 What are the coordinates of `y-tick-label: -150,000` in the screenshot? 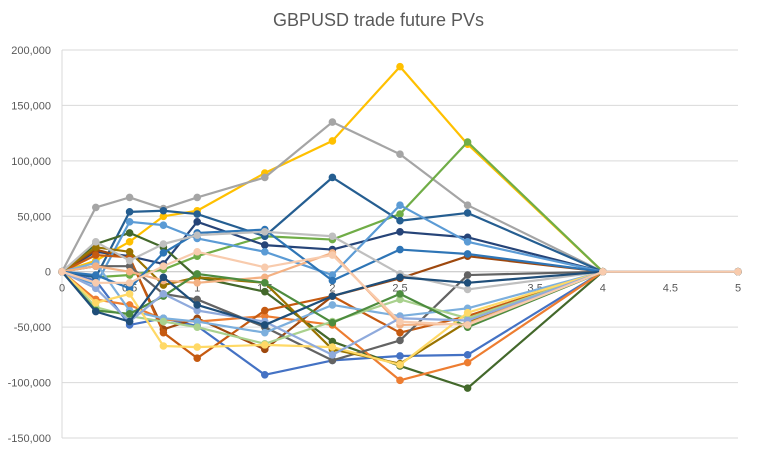 It's located at (29, 439).